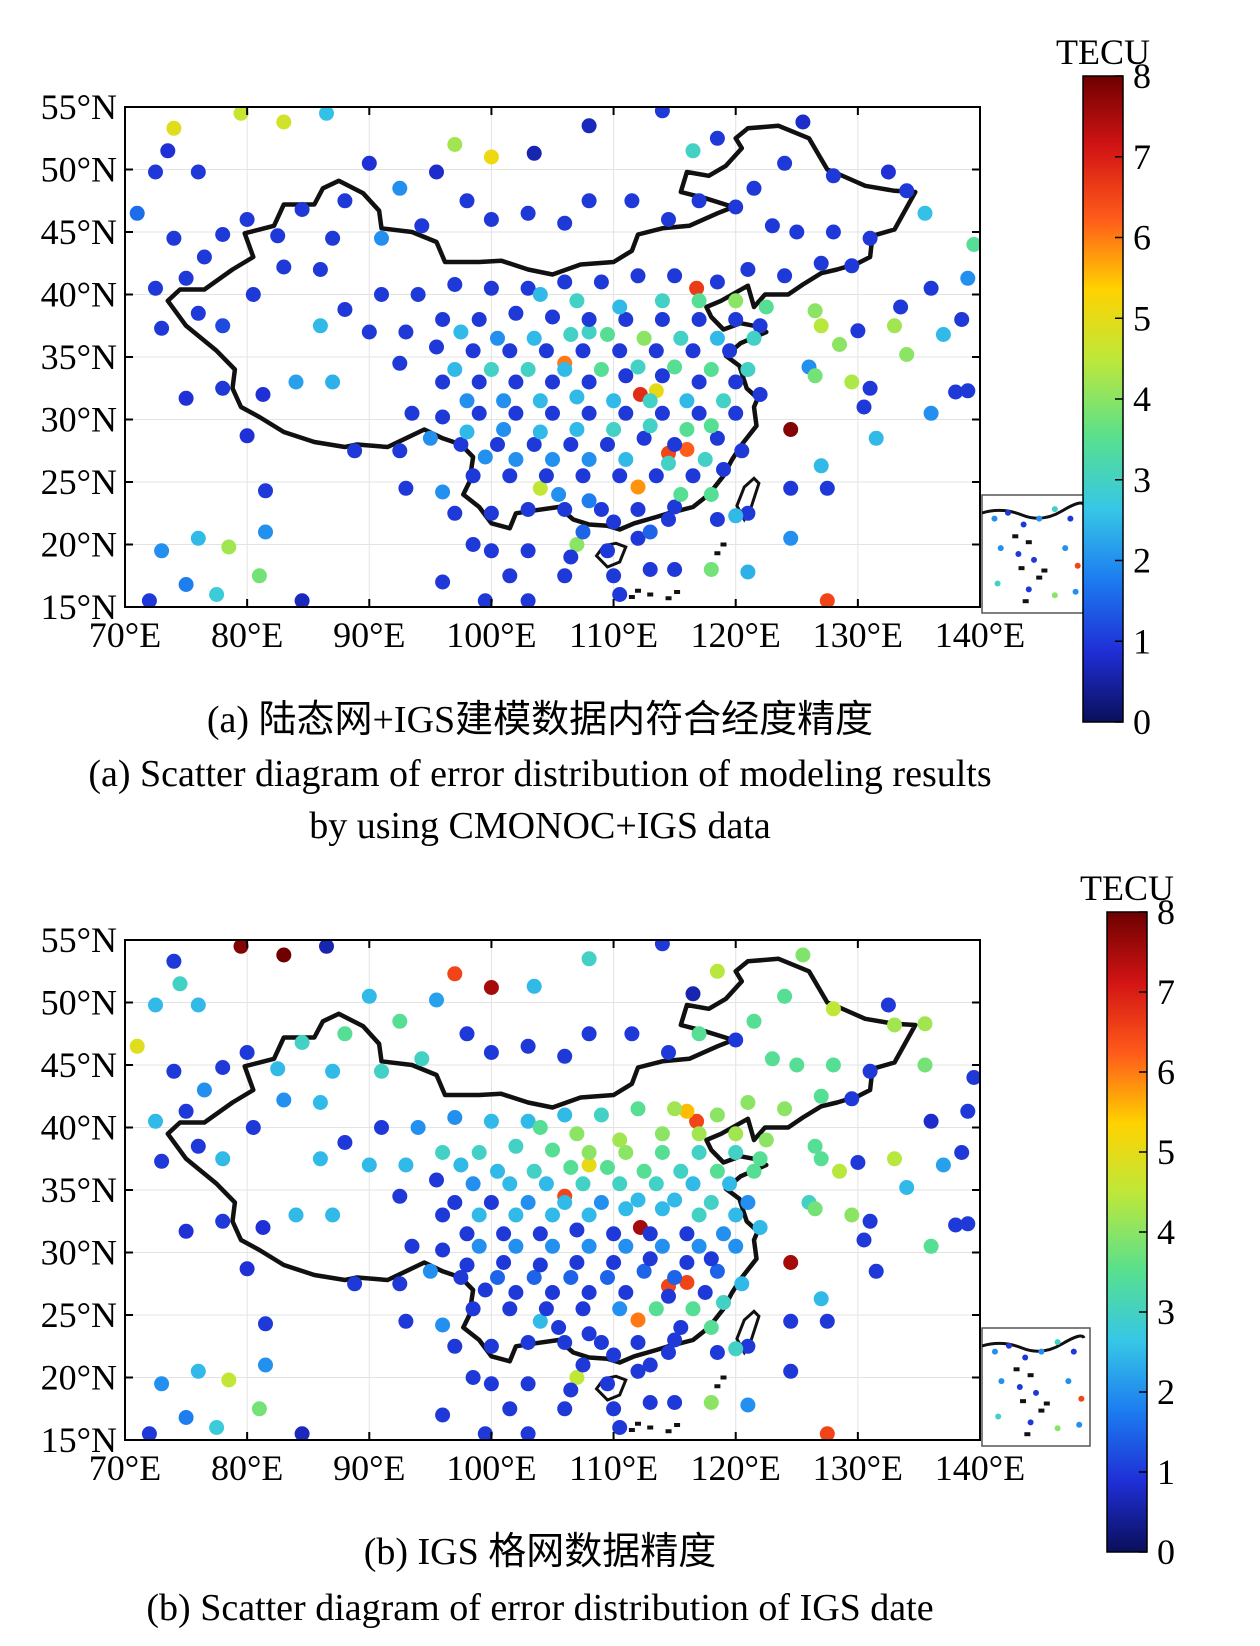 This screenshot has width=1260, height=1646. I want to click on colorbar-tick-label: 0, so click(1142, 722).